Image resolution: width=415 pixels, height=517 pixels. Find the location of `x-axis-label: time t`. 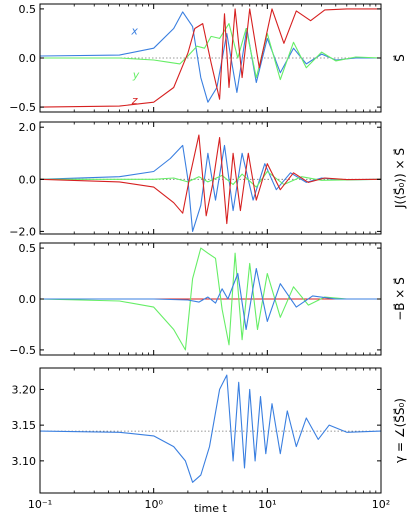

x-axis-label: time t is located at coordinates (210, 507).